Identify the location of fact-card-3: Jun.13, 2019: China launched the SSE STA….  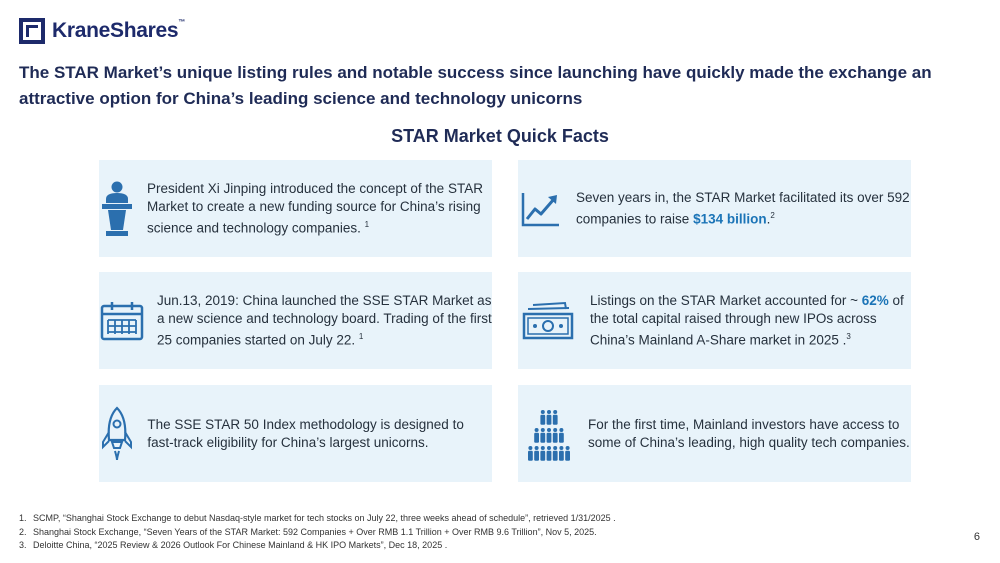
(295, 320).